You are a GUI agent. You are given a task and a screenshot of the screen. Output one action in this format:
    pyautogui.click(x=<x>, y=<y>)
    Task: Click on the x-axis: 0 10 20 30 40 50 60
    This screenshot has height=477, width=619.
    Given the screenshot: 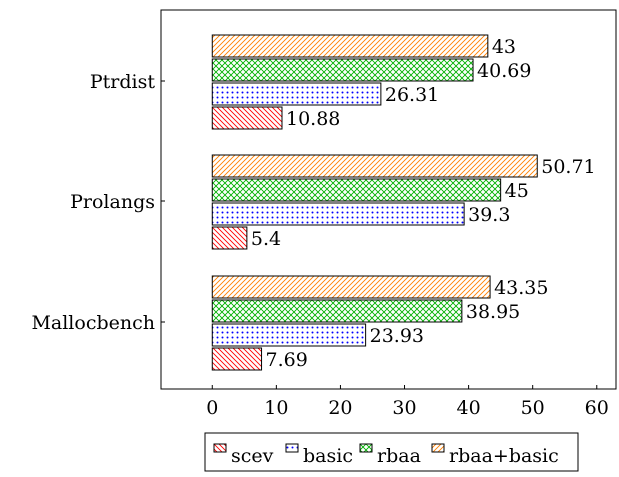 What is the action you would take?
    pyautogui.click(x=407, y=402)
    